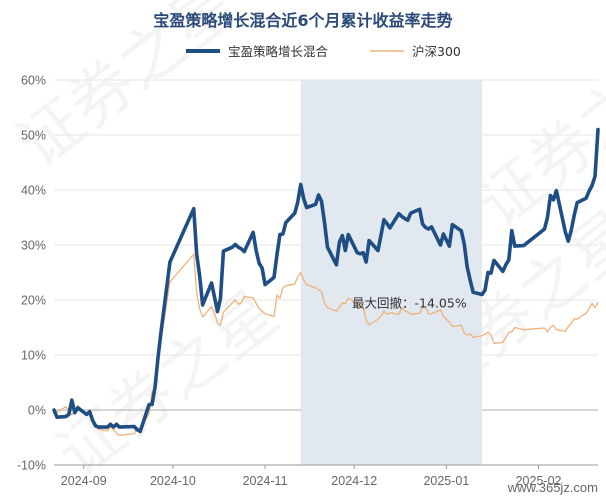 The image size is (606, 500). What do you see at coordinates (31, 466) in the screenshot?
I see `y-tick-label: -10%` at bounding box center [31, 466].